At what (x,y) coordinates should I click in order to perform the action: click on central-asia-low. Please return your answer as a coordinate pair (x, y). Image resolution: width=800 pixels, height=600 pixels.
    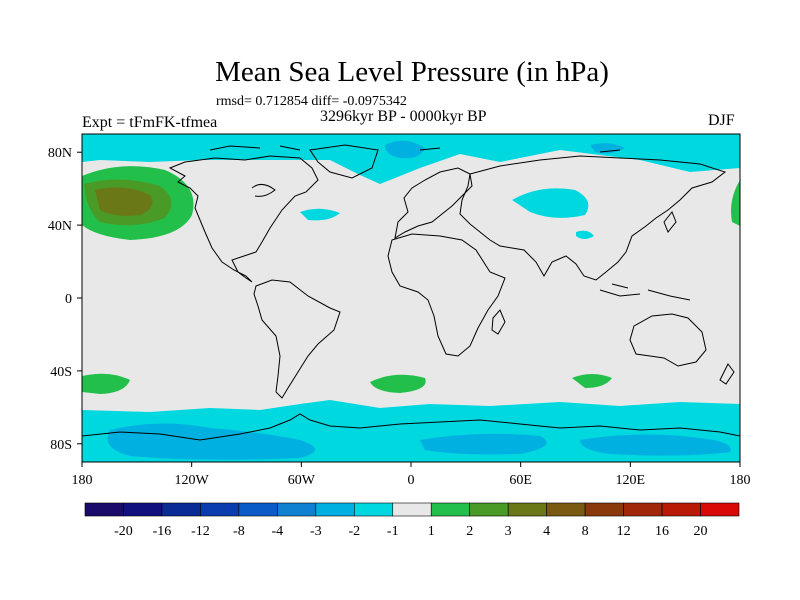
    Looking at the image, I should click on (550, 203).